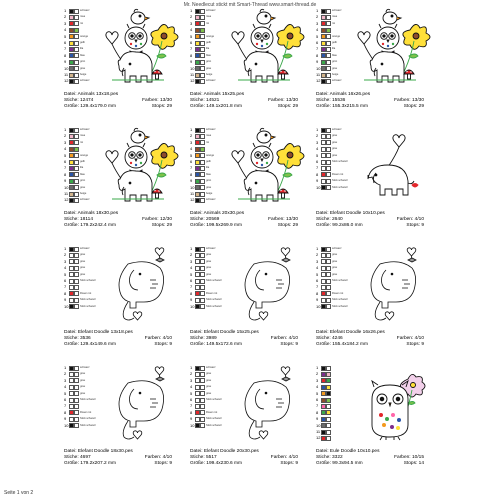 Image resolution: width=500 pixels, height=500 pixels. What do you see at coordinates (65, 10) in the screenshot?
I see `color-row-number: 1` at bounding box center [65, 10].